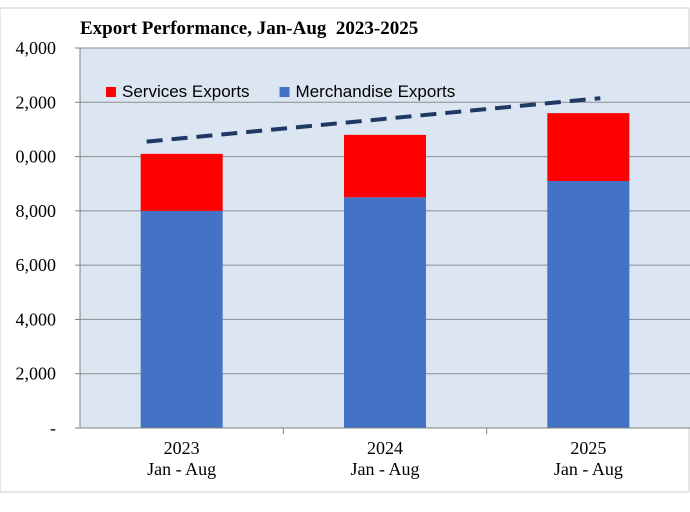 This screenshot has height=512, width=690. What do you see at coordinates (36, 157) in the screenshot?
I see `y-tick-label: 0,000` at bounding box center [36, 157].